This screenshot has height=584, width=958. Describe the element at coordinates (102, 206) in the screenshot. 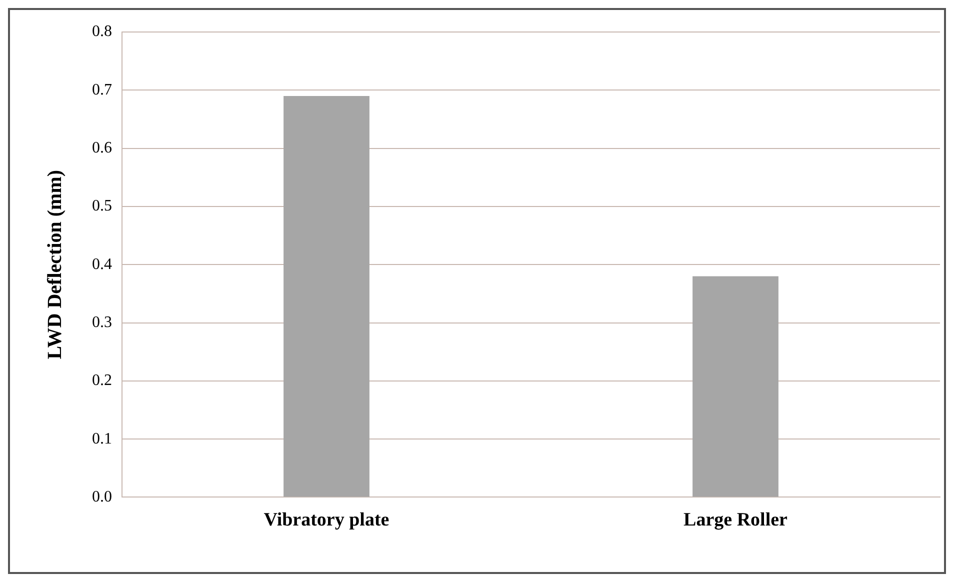

I see `y-tick-label: 0.5` at that location.